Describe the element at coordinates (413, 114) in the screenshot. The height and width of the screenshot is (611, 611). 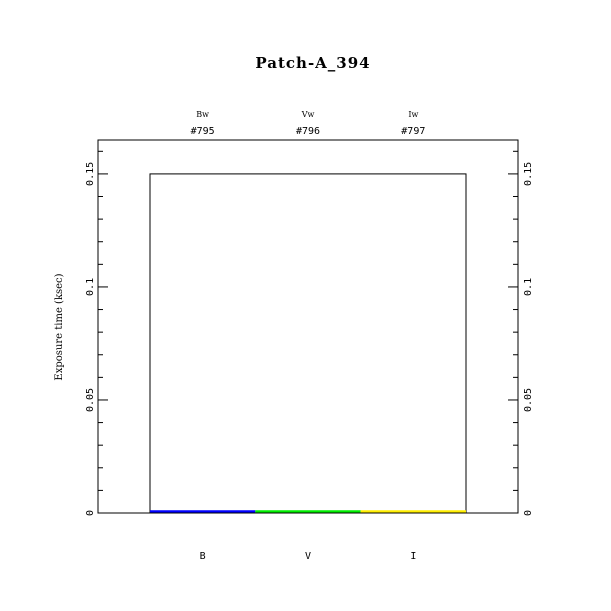
I see `top-filter-label: Iw` at that location.